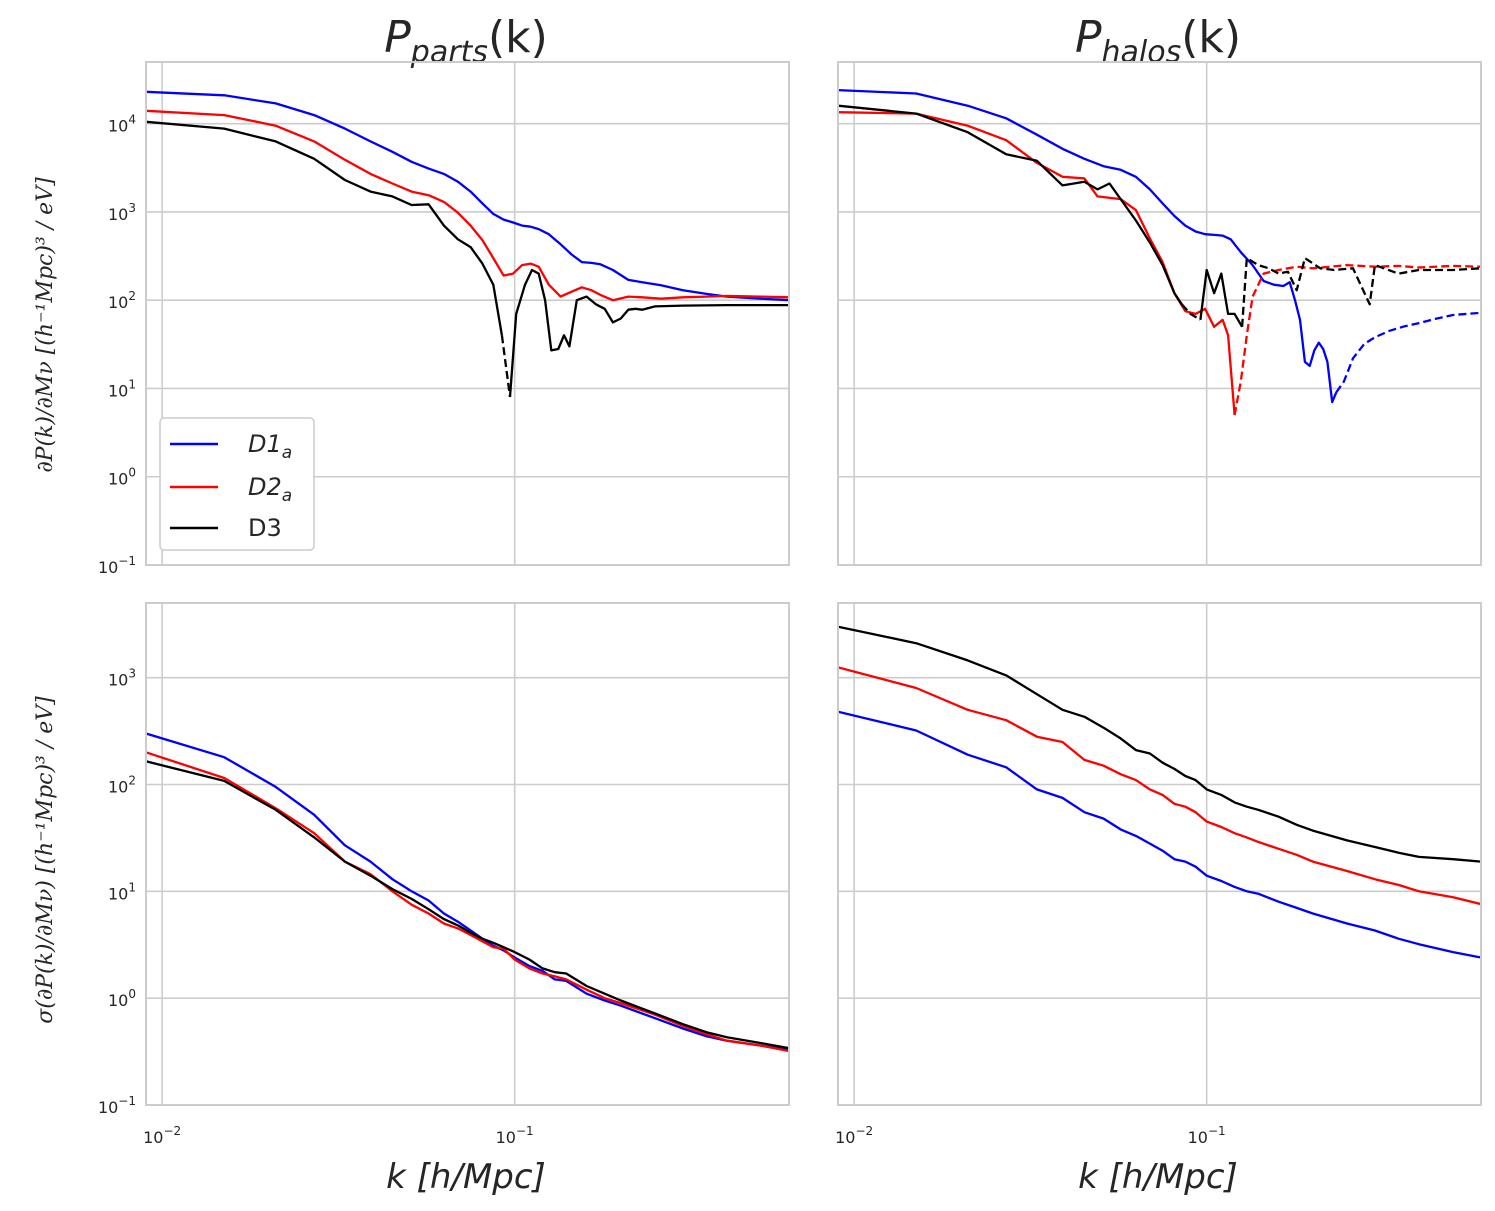 The width and height of the screenshot is (1495, 1211). I want to click on title-left: Pparts(k), so click(466, 41).